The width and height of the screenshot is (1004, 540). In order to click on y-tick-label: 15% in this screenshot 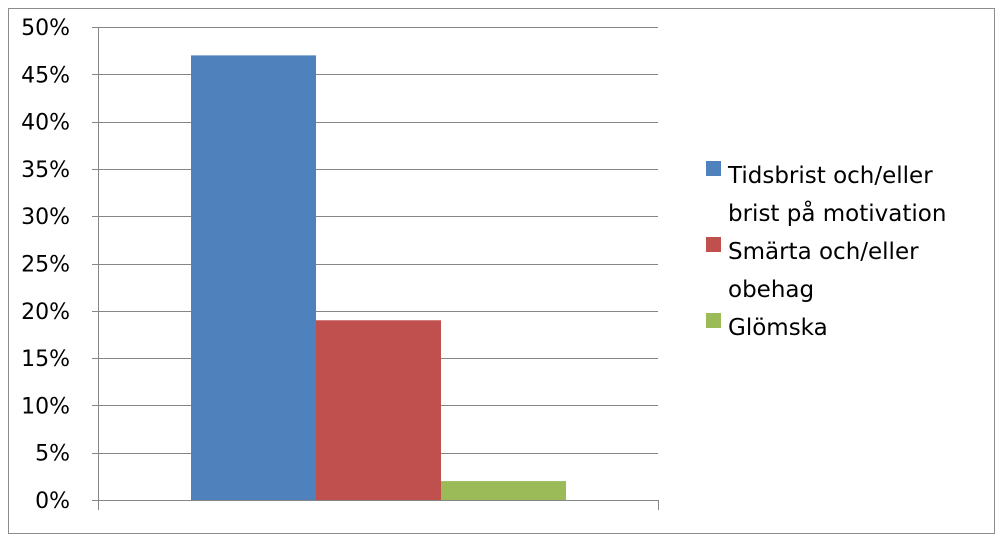, I will do `click(45, 359)`.